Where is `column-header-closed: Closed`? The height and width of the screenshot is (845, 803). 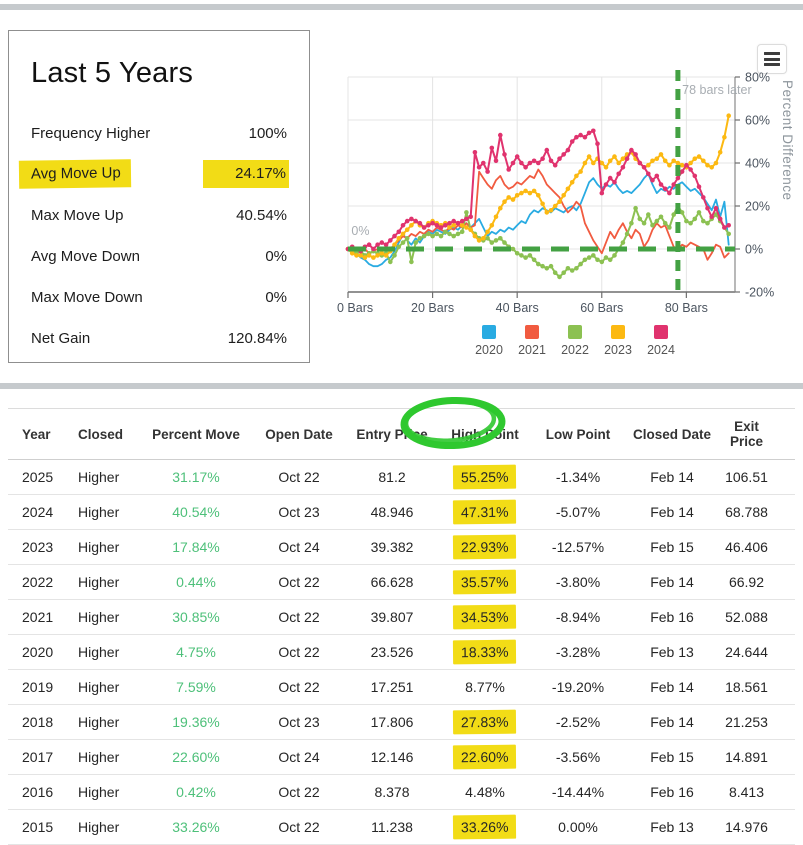
column-header-closed: Closed is located at coordinates (109, 434).